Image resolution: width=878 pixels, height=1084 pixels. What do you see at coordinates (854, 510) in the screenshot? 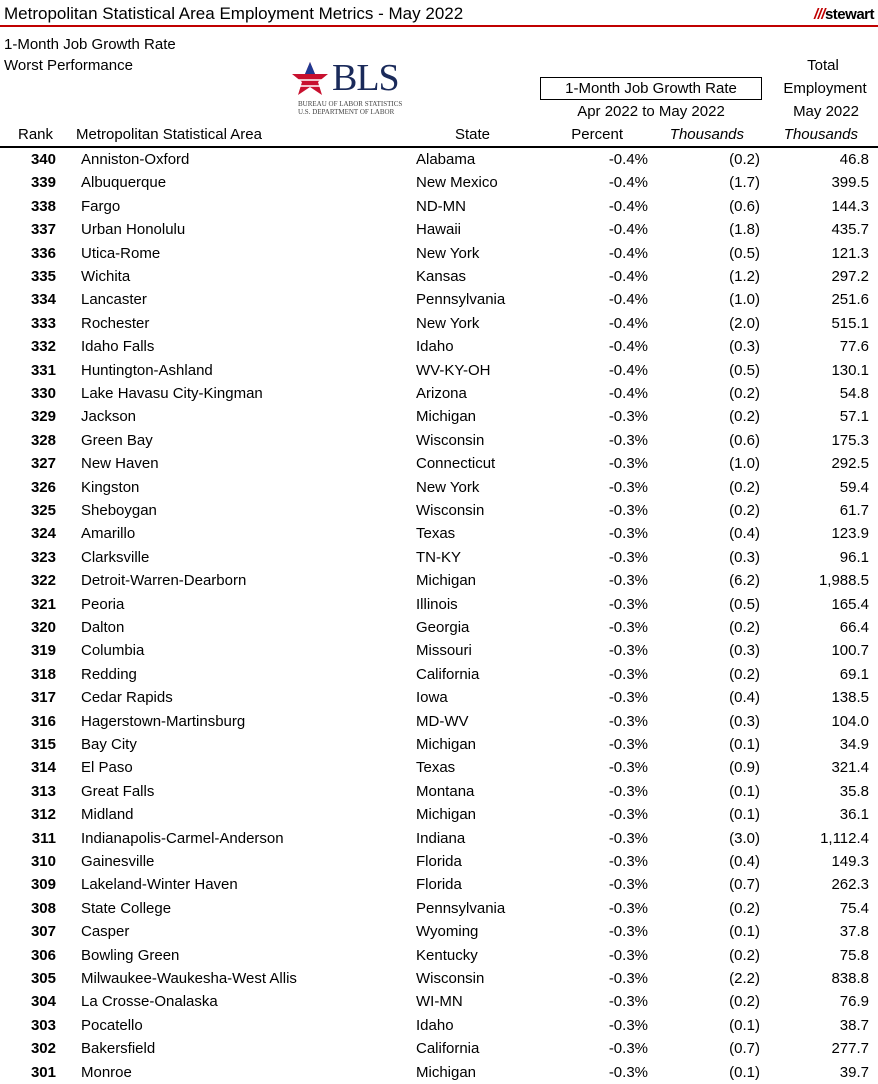
I see `total-employment-cell: 61.7` at bounding box center [854, 510].